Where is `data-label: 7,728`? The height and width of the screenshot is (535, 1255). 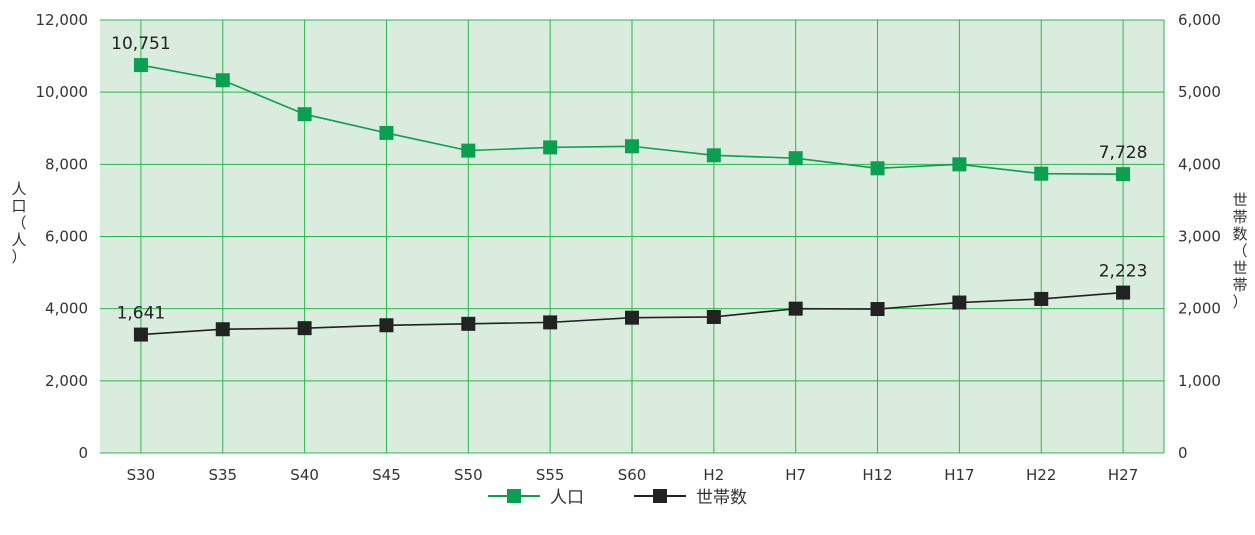 data-label: 7,728 is located at coordinates (1123, 153).